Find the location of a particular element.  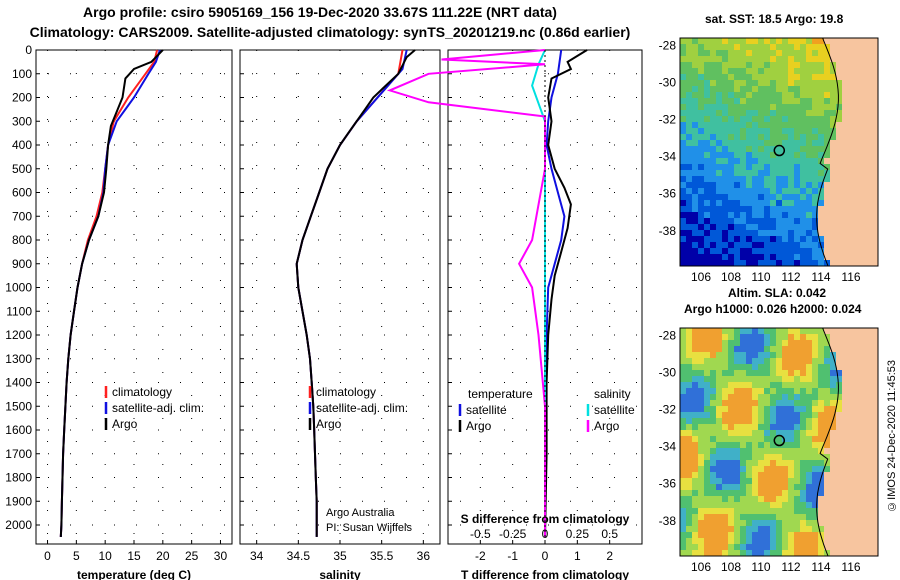

depth-tick-label: 300 is located at coordinates (22, 121).